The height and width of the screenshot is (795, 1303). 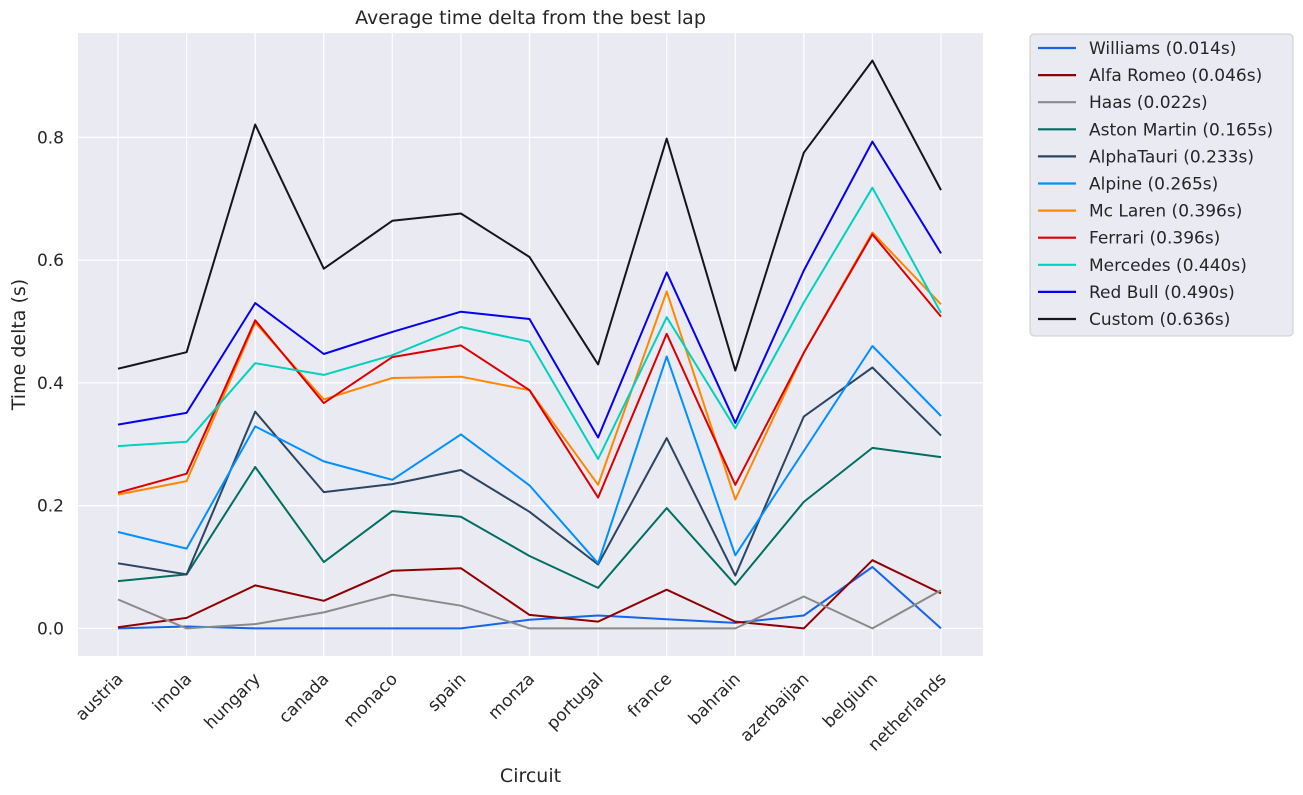 What do you see at coordinates (530, 18) in the screenshot?
I see `chart-title: Average time delta from the best lap` at bounding box center [530, 18].